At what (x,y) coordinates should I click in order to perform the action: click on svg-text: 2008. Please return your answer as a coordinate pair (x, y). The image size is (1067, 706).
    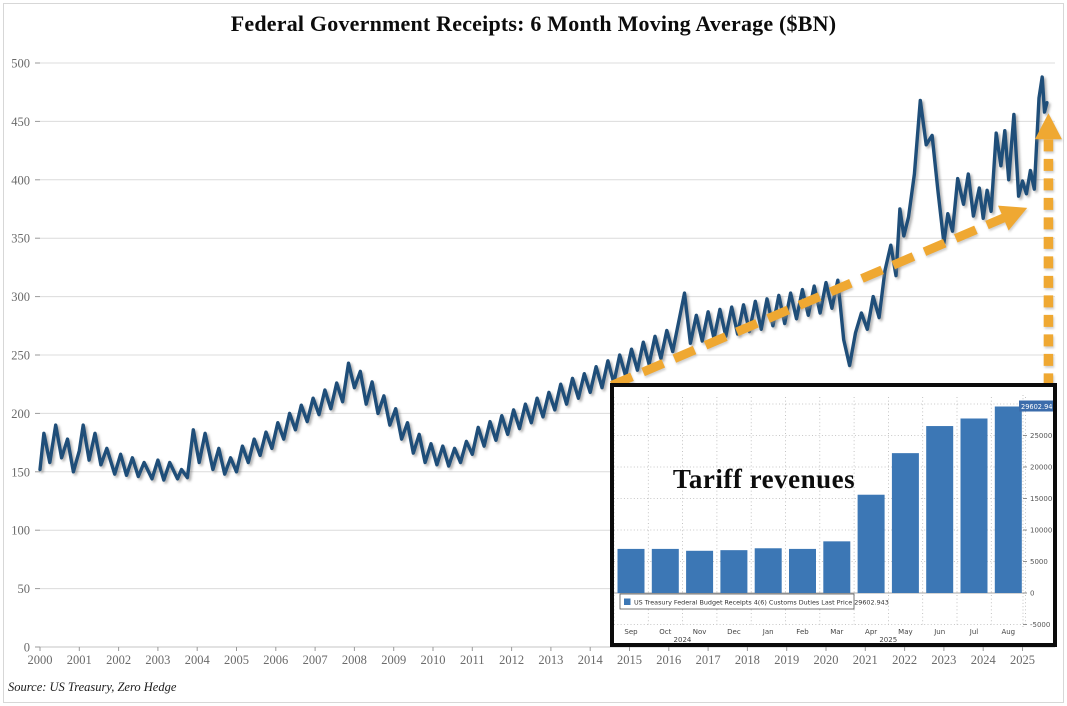
    Looking at the image, I should click on (354, 660).